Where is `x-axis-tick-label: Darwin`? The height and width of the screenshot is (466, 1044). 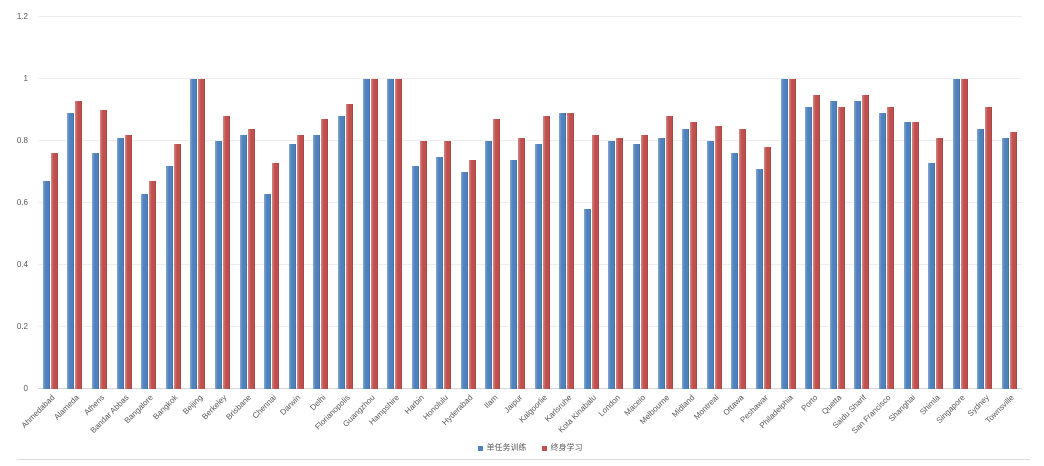
x-axis-tick-label: Darwin is located at coordinates (290, 405).